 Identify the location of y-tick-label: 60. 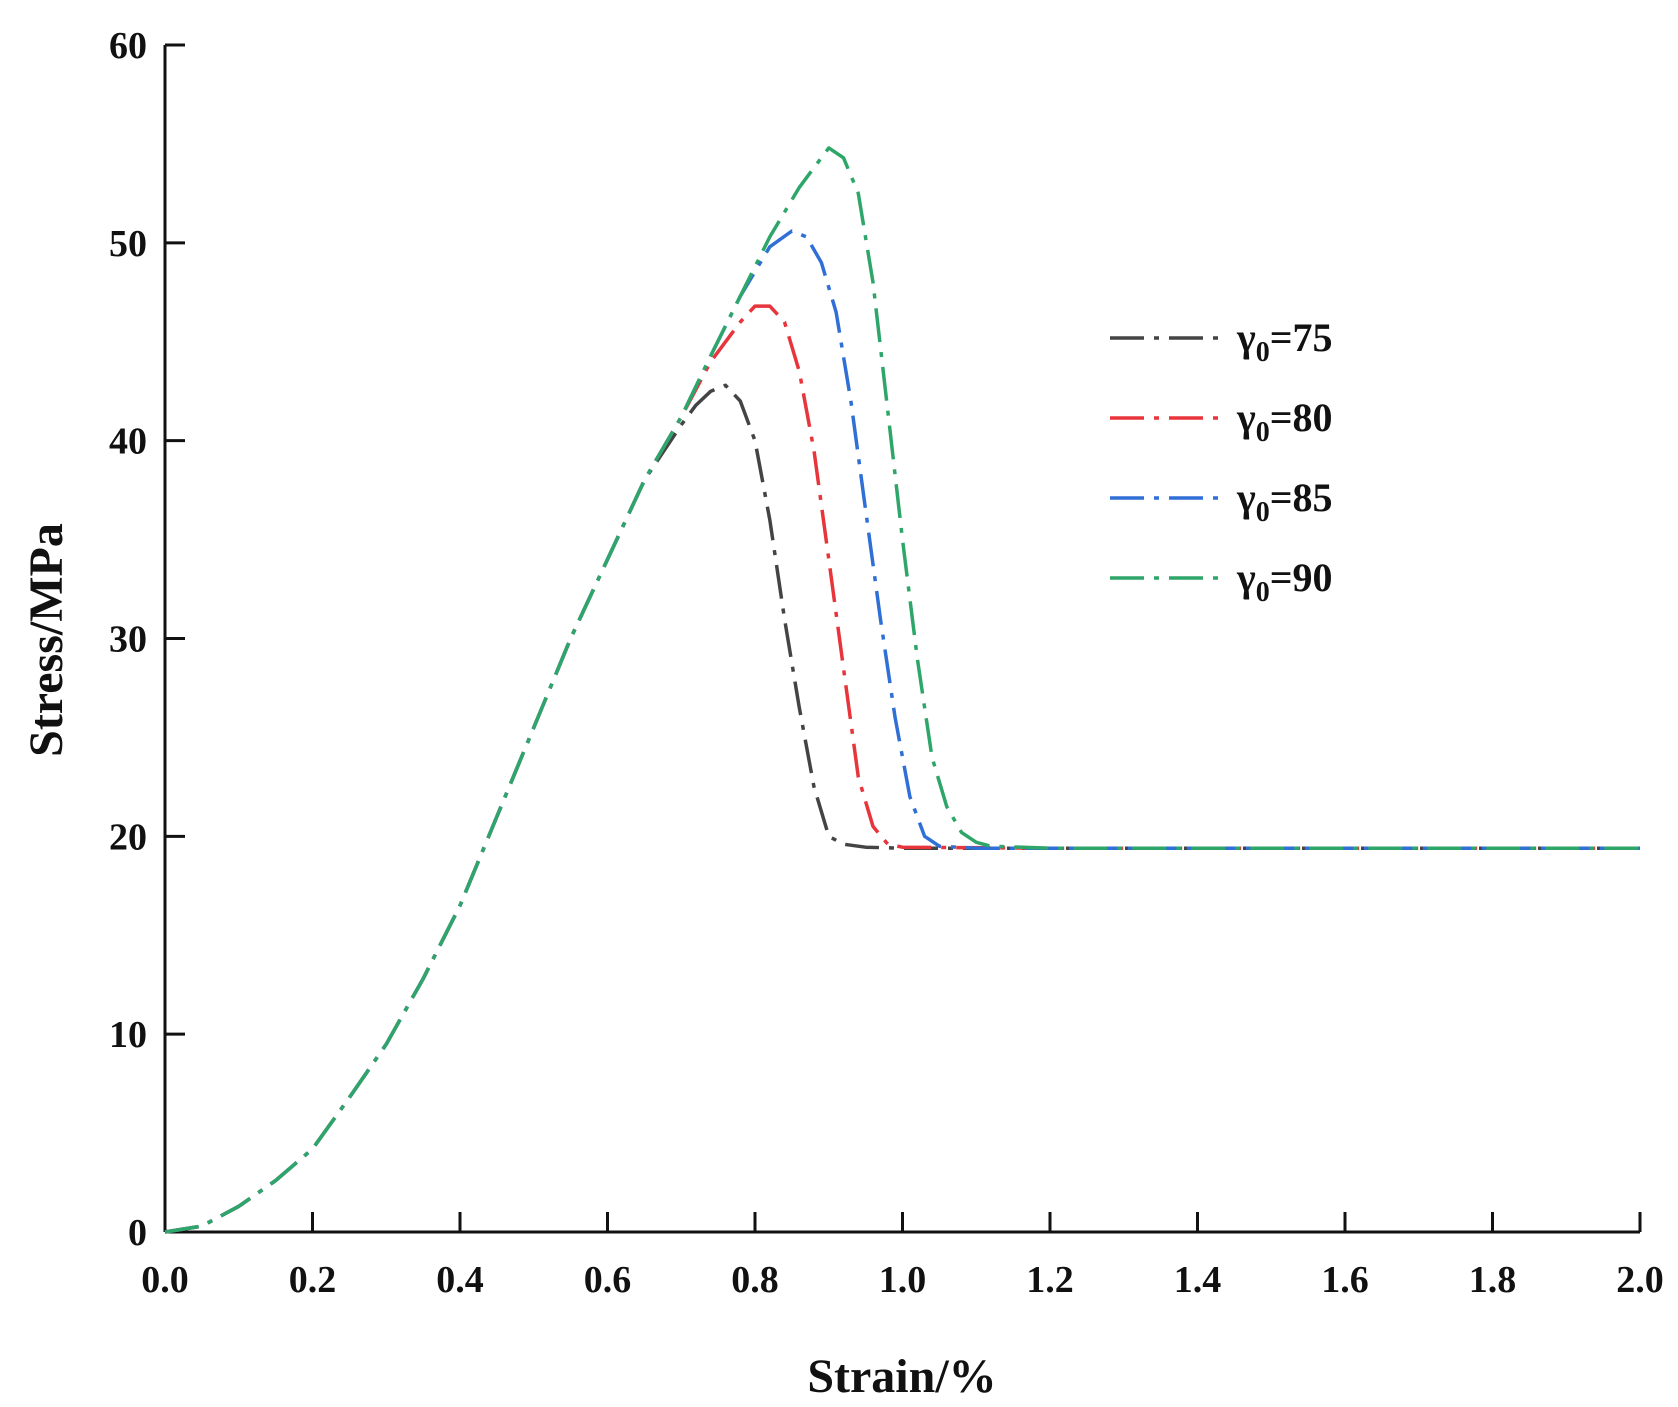
(128, 46).